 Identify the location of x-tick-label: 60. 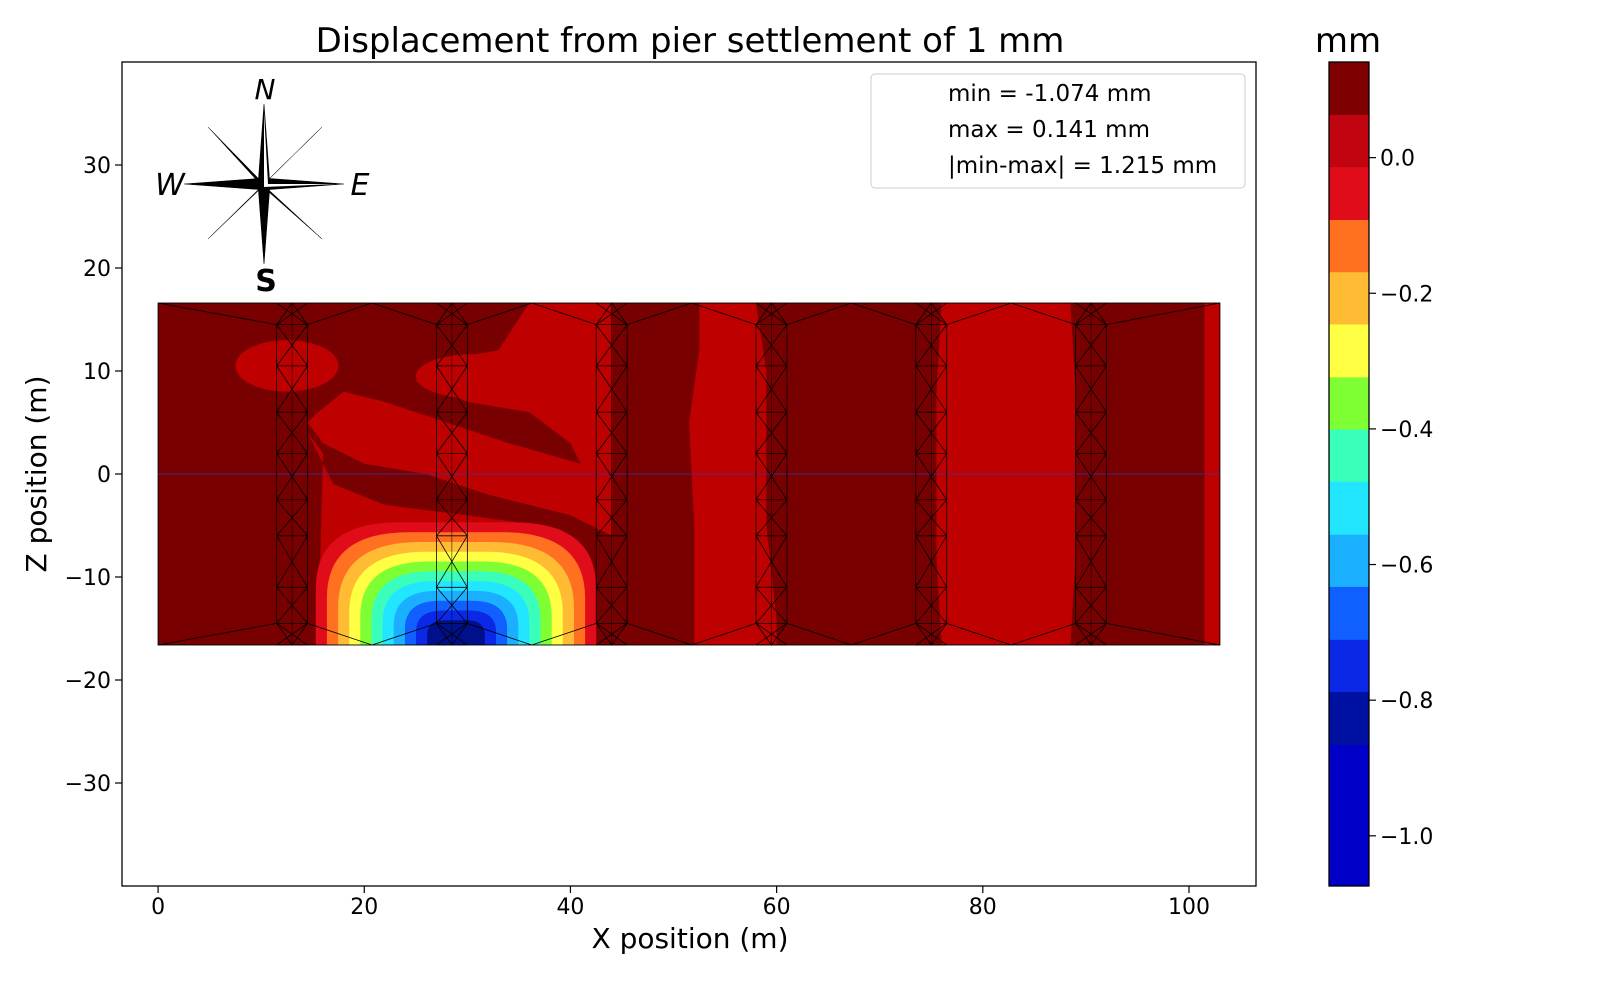
(777, 907).